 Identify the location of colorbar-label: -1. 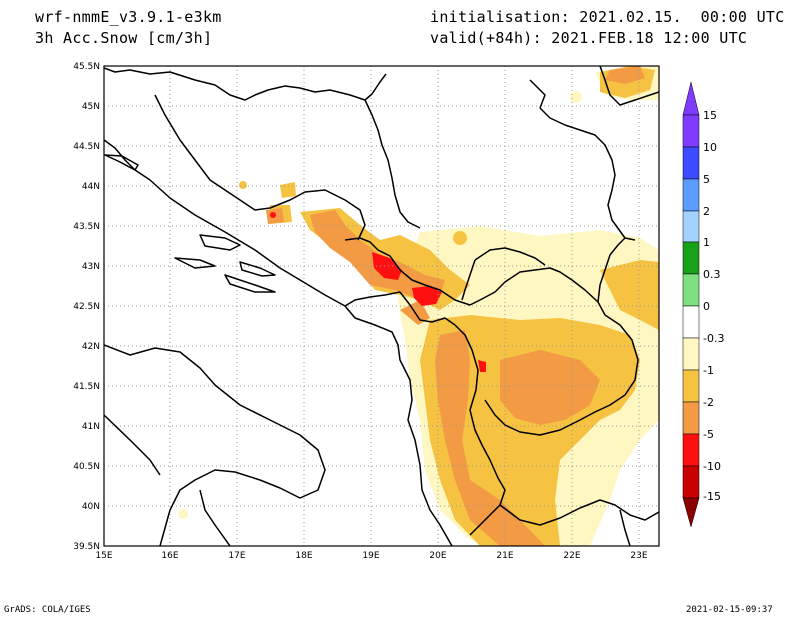
(708, 370).